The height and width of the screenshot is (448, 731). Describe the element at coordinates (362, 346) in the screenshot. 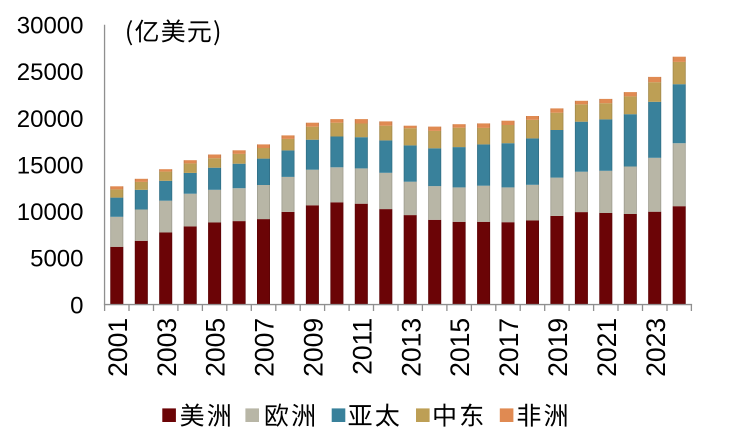

I see `svg-text: 2011` at that location.